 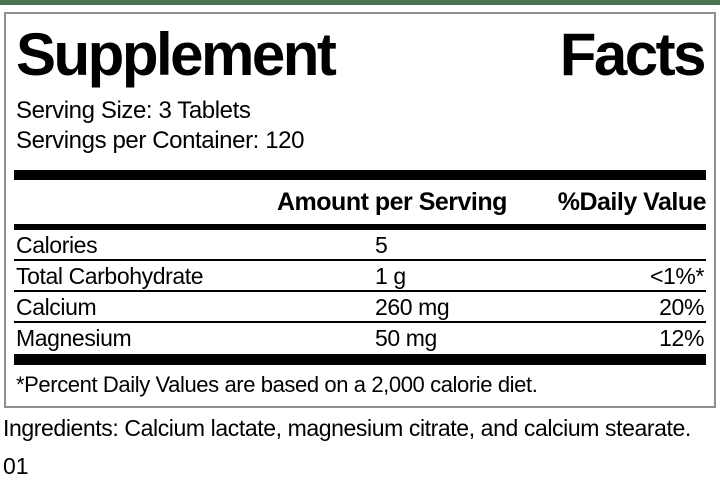 I want to click on table-header-row: Amount per Serving %Daily Value, so click(x=360, y=202).